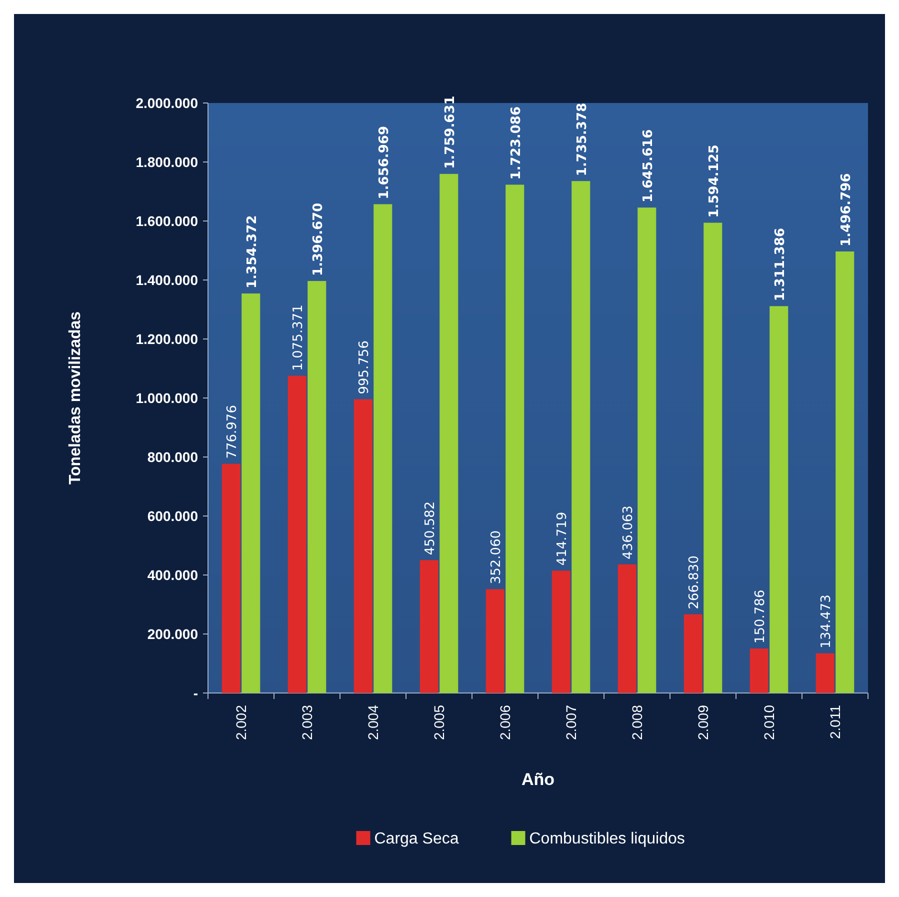 The height and width of the screenshot is (897, 899). I want to click on y-tick-label: 1.200.000, so click(167, 338).